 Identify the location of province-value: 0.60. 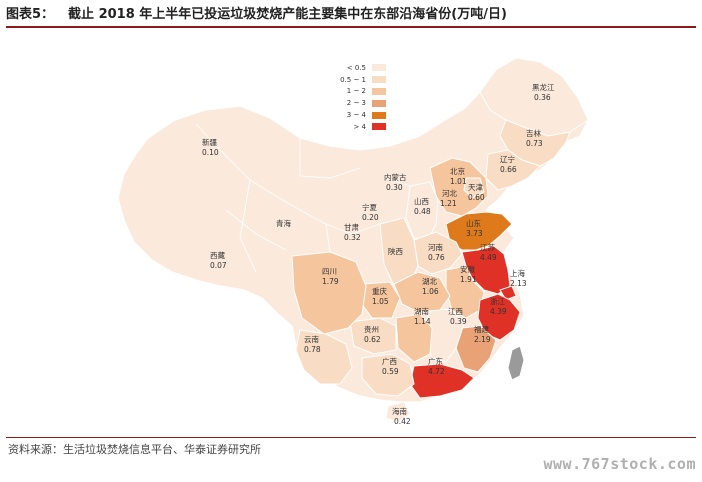
(476, 197).